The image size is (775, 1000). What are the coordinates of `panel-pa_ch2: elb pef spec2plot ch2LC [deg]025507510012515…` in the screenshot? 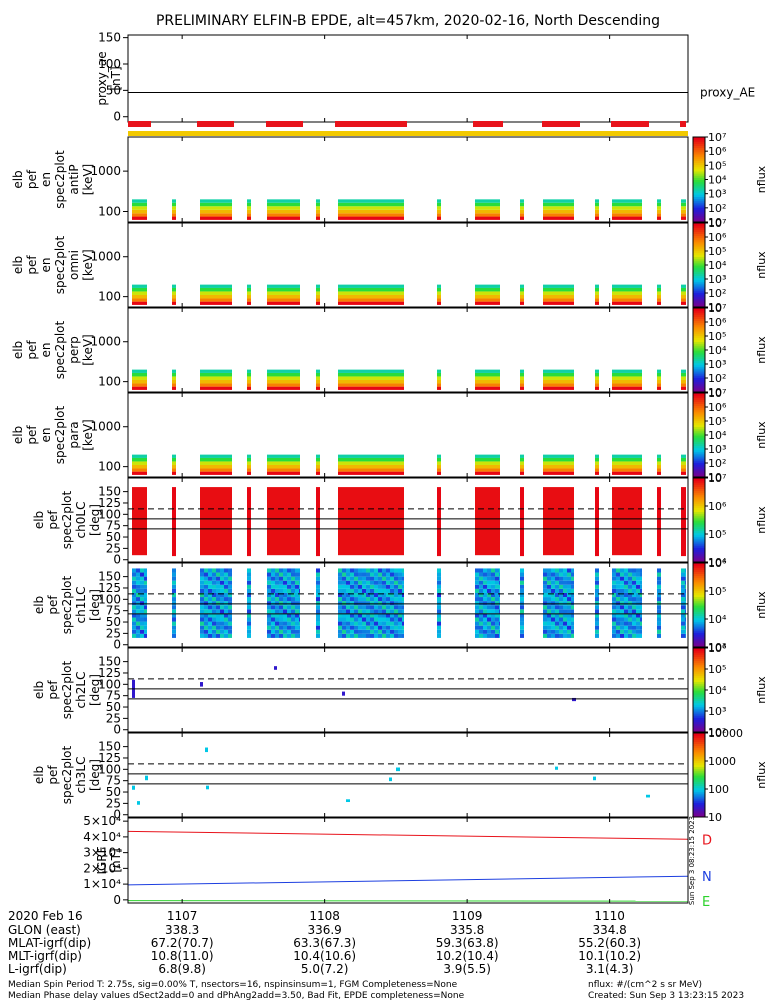 It's located at (400, 690).